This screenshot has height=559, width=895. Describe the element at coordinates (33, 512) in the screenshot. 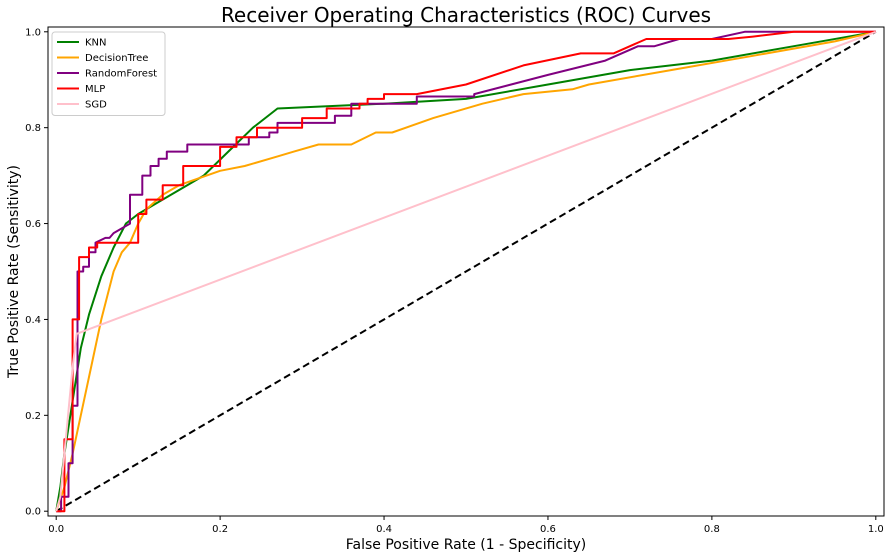

I see `y-tick-label: 0.0` at that location.